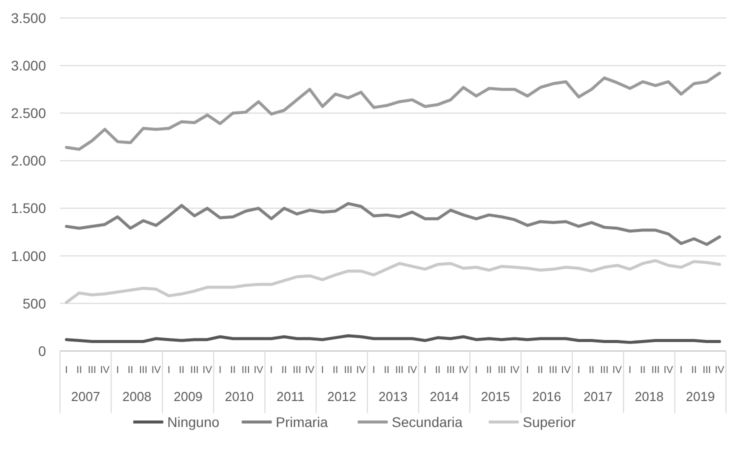 The width and height of the screenshot is (738, 450). Describe the element at coordinates (341, 396) in the screenshot. I see `text: 2012` at that location.